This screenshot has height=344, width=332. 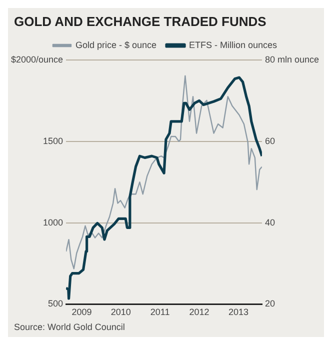 I want to click on x-tick-label: 2012, so click(x=199, y=312).